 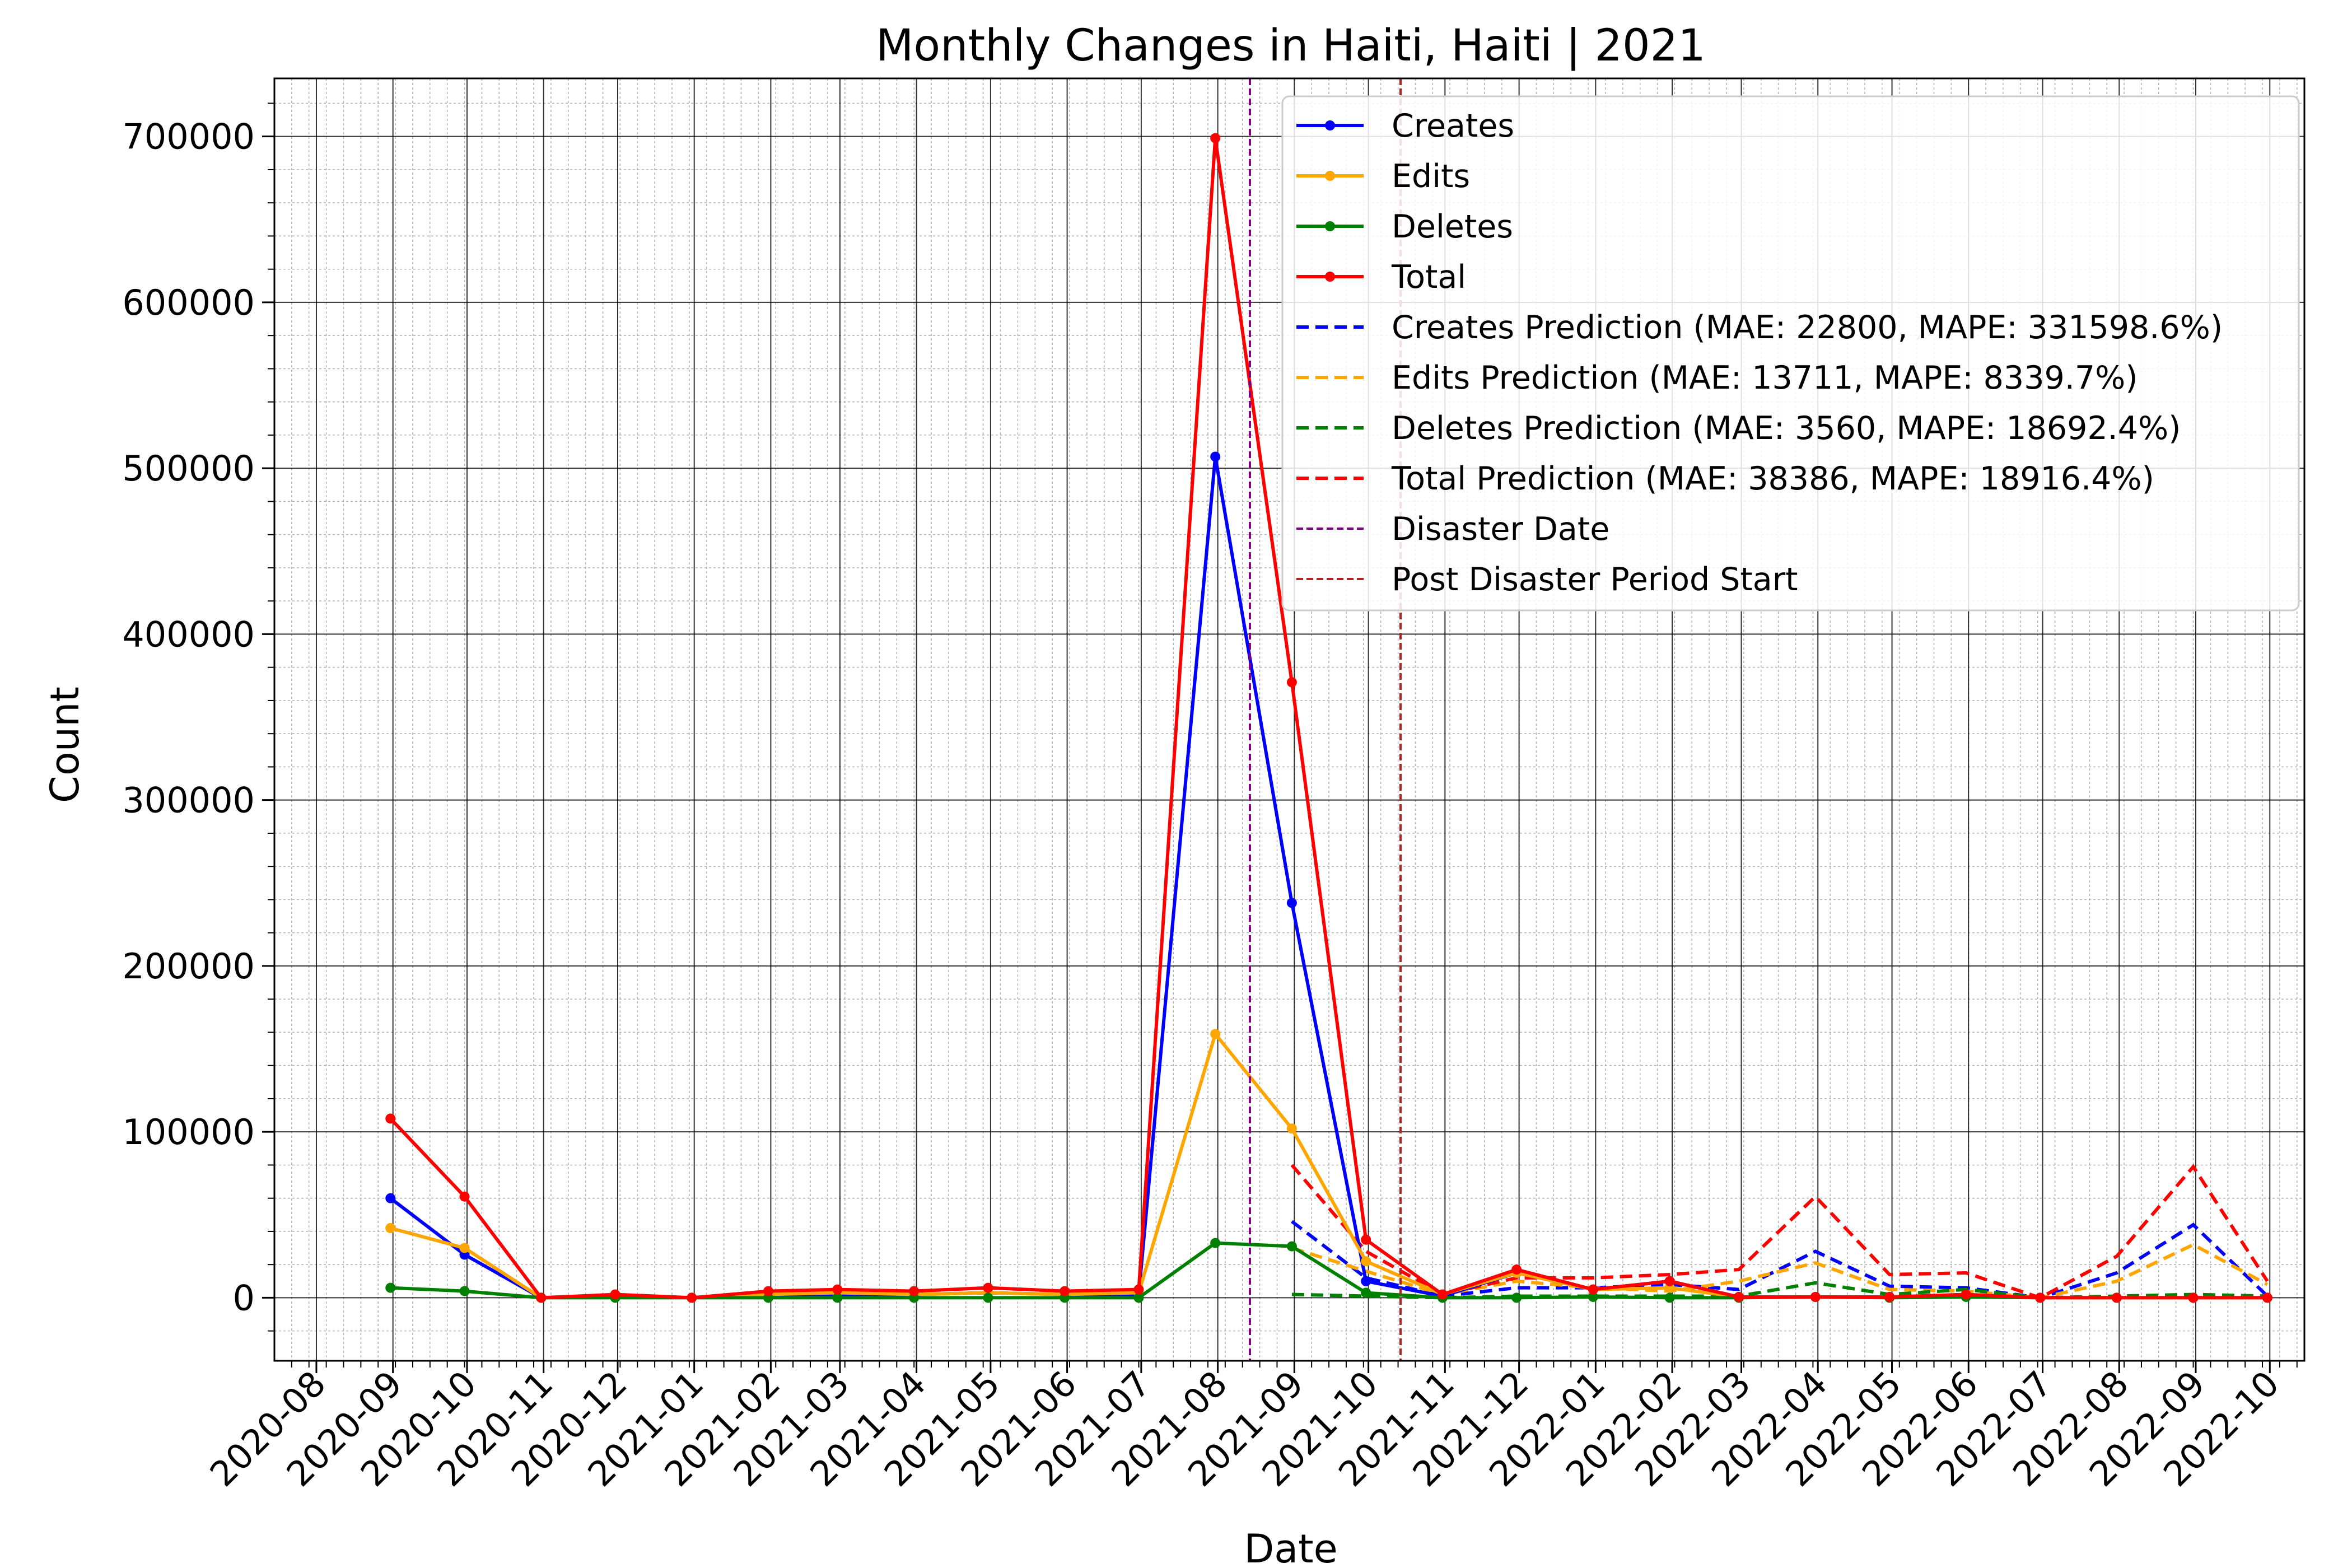 I want to click on legend-label: Disaster Date, so click(x=1501, y=530).